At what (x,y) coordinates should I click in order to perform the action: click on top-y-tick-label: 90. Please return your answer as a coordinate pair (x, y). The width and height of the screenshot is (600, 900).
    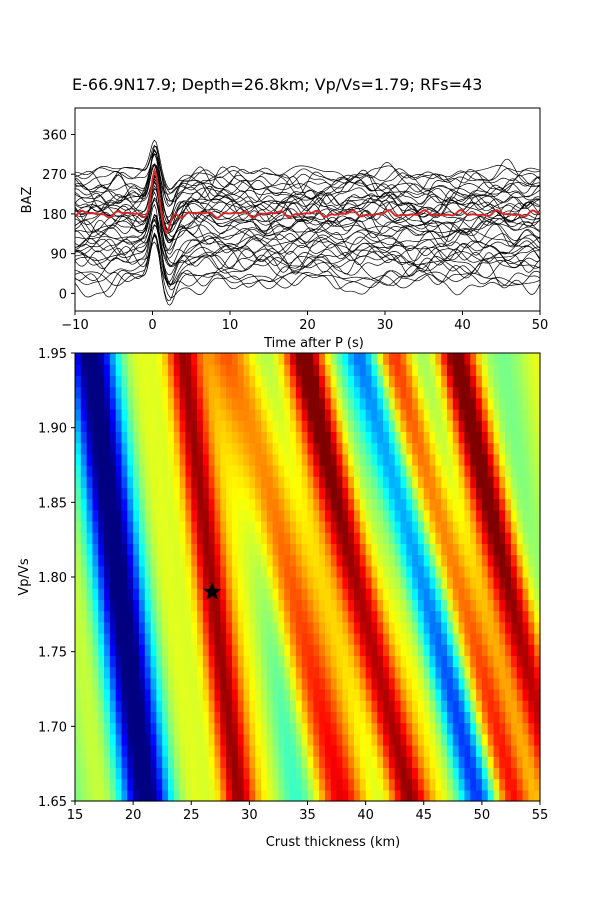
    Looking at the image, I should click on (58, 255).